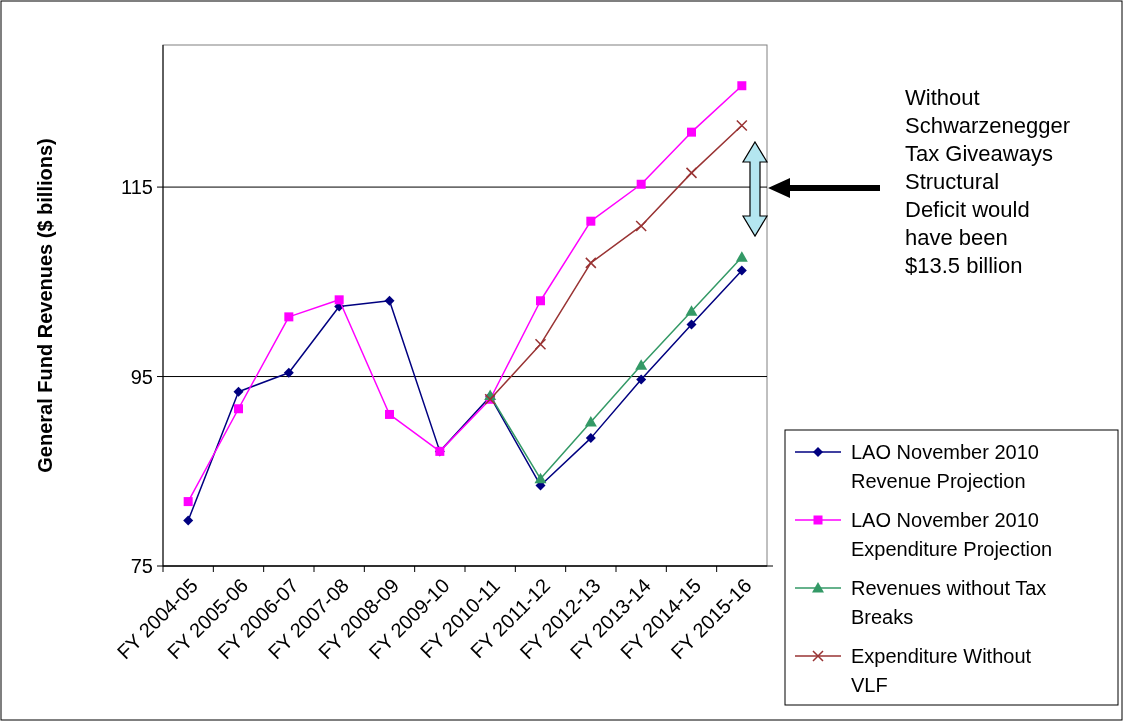 This screenshot has height=721, width=1123. I want to click on legend-label: LAO November 2010 Revenue Projection, so click(945, 466).